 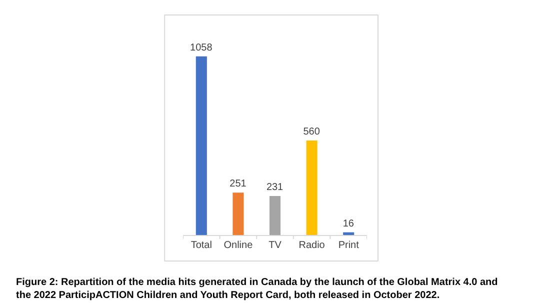 What do you see at coordinates (238, 184) in the screenshot?
I see `data-label: 251` at bounding box center [238, 184].